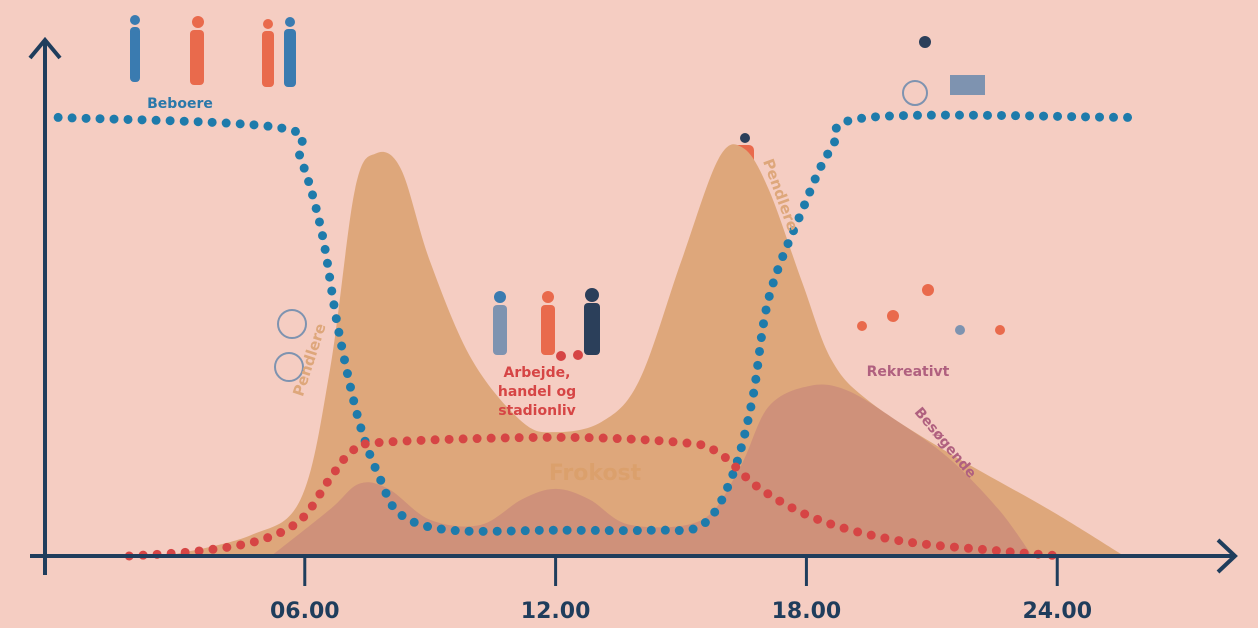  What do you see at coordinates (595, 473) in the screenshot?
I see `annotation: Frokost` at bounding box center [595, 473].